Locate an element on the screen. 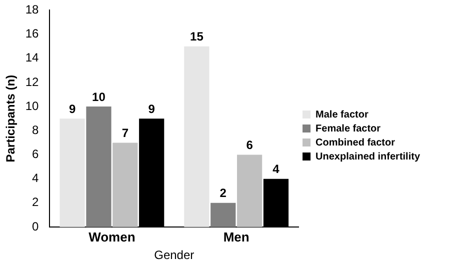 Image resolution: width=454 pixels, height=263 pixels. legend-label: Male factor is located at coordinates (342, 114).